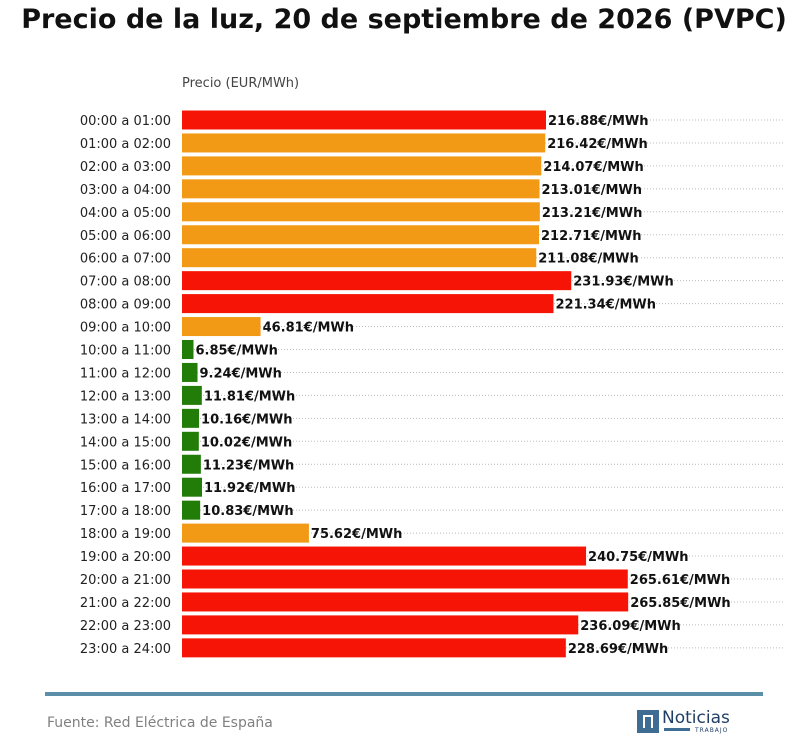 The height and width of the screenshot is (755, 808). I want to click on category-label: 23:00 a 24:00, so click(125, 649).